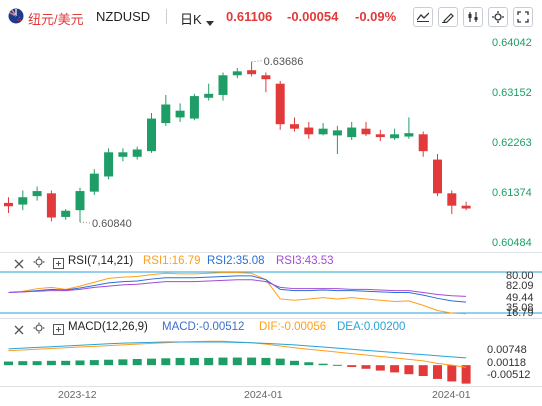 Image resolution: width=542 pixels, height=406 pixels. Describe the element at coordinates (237, 288) in the screenshot. I see `rsi-line-rsi3` at that location.